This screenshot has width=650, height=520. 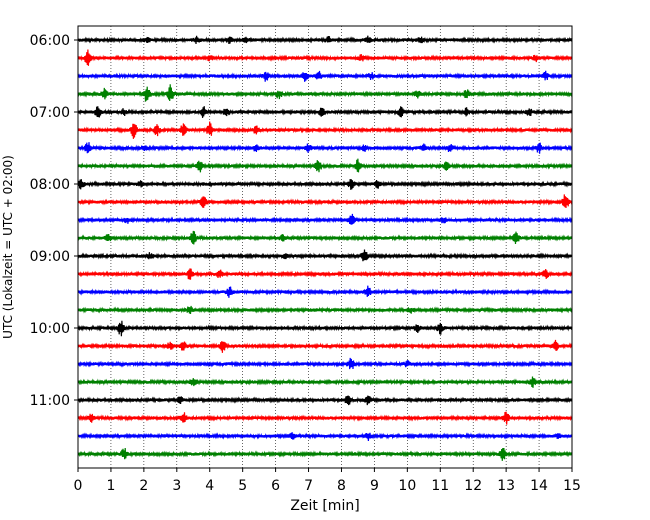 What do you see at coordinates (407, 486) in the screenshot?
I see `x-tick-label: 10` at bounding box center [407, 486].